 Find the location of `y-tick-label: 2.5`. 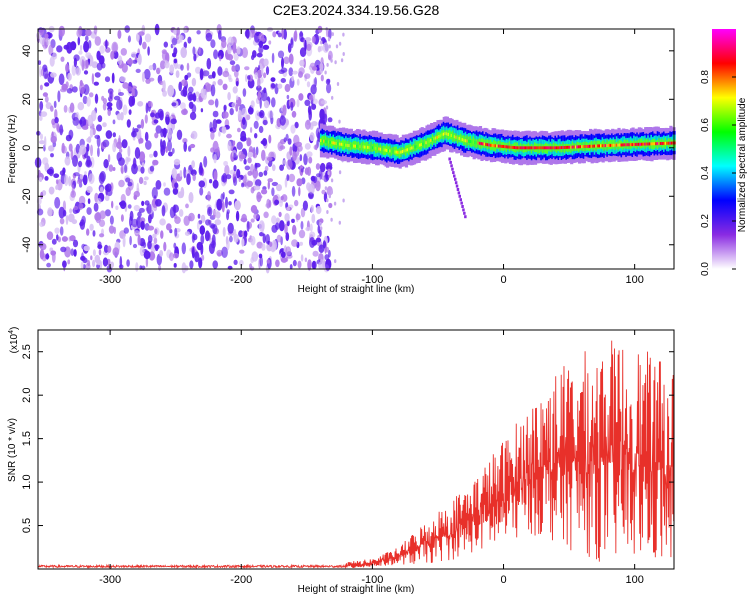

y-tick-label: 2.5 is located at coordinates (27, 351).